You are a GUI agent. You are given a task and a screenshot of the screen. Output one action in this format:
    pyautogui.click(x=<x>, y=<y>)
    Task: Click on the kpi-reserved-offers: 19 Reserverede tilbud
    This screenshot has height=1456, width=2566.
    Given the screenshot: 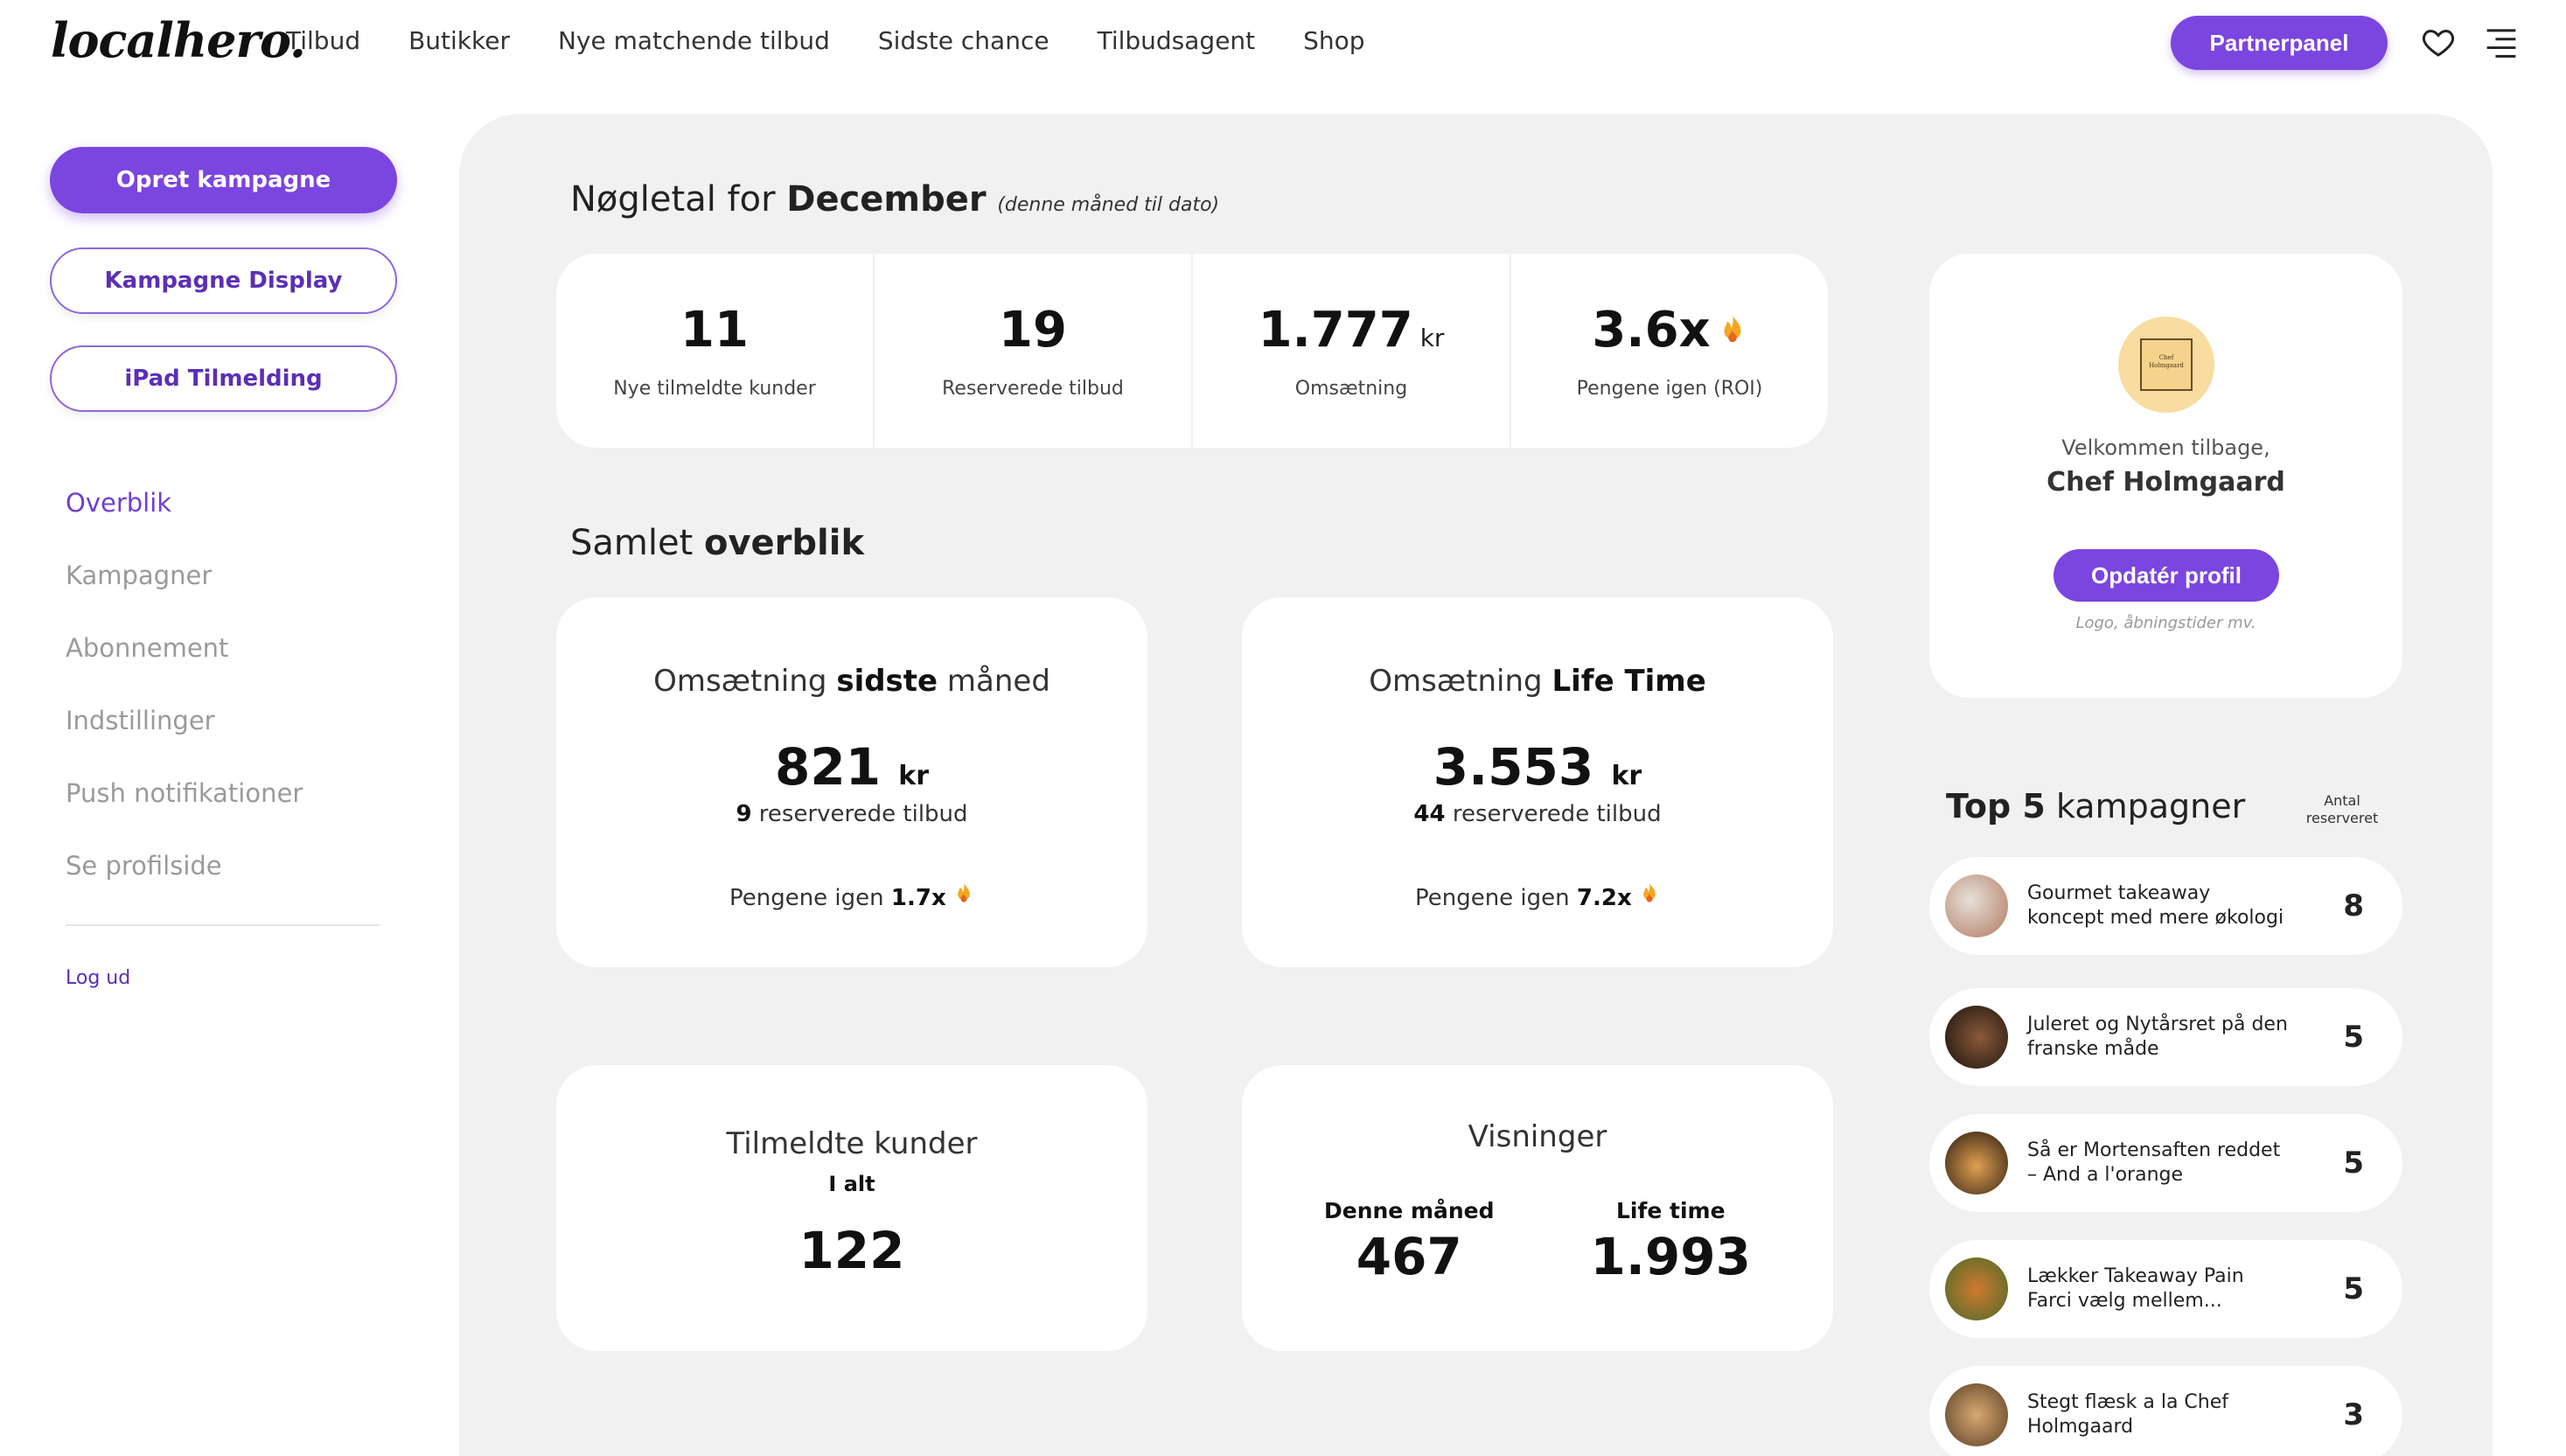 What is the action you would take?
    pyautogui.click(x=1034, y=351)
    